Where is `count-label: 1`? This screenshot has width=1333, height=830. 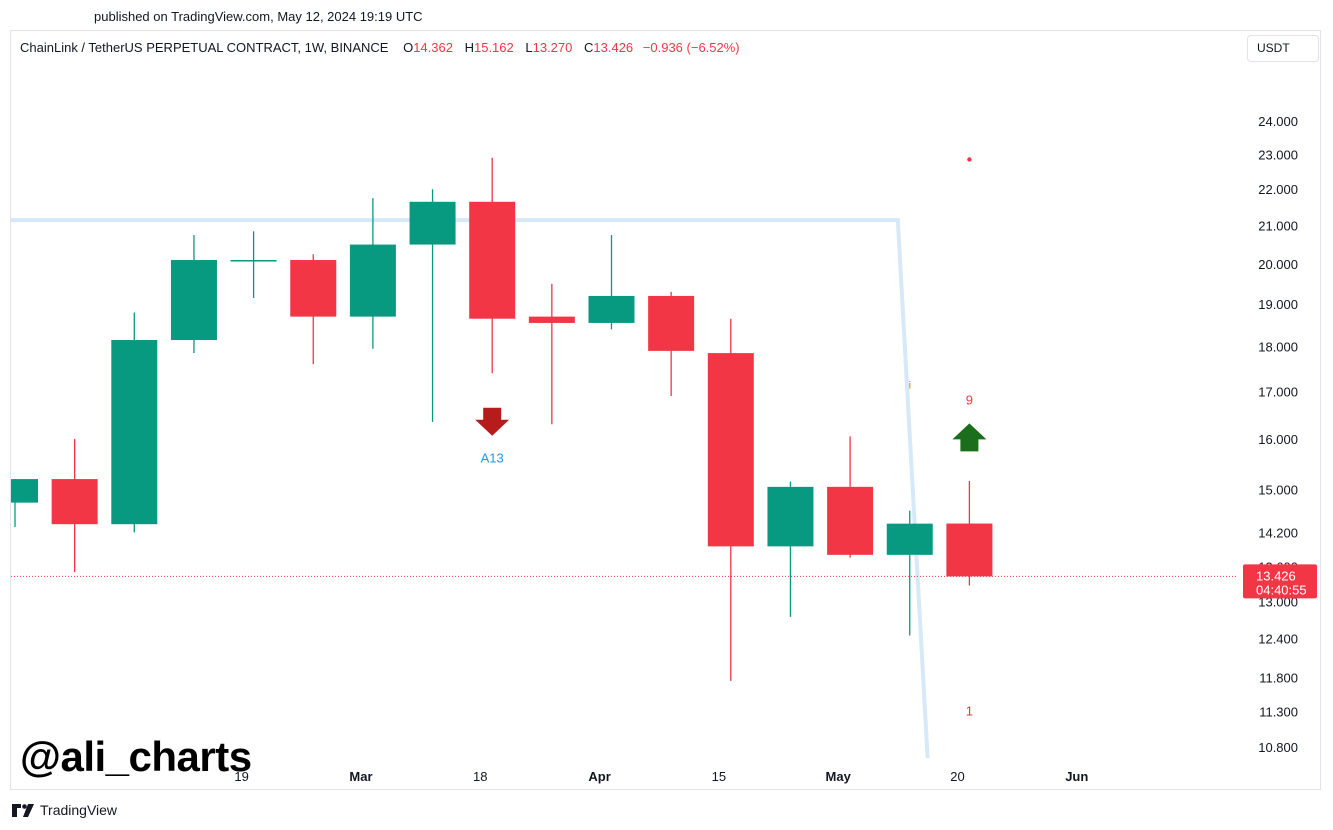 count-label: 1 is located at coordinates (969, 711).